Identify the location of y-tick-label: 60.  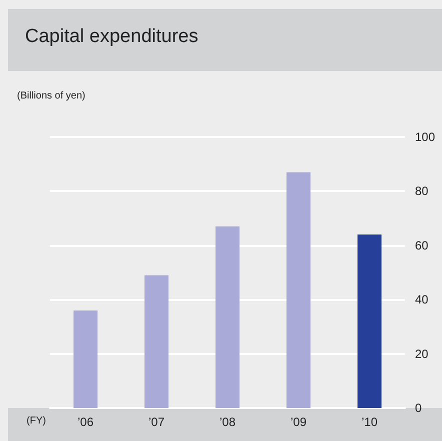
(422, 245).